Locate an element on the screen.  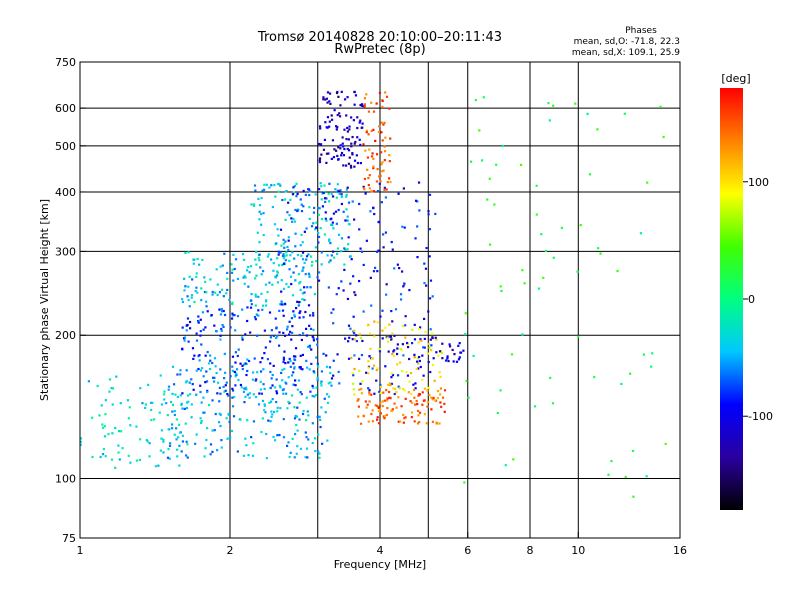
stats-heading: Phases is located at coordinates (641, 31).